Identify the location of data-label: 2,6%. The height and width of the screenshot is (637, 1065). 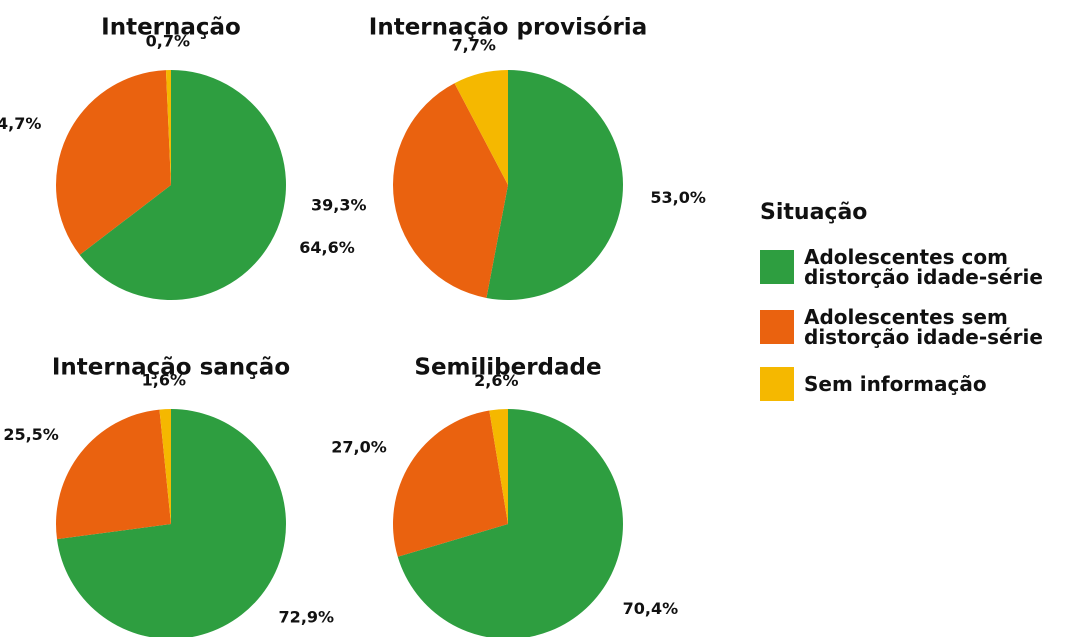
(496, 380).